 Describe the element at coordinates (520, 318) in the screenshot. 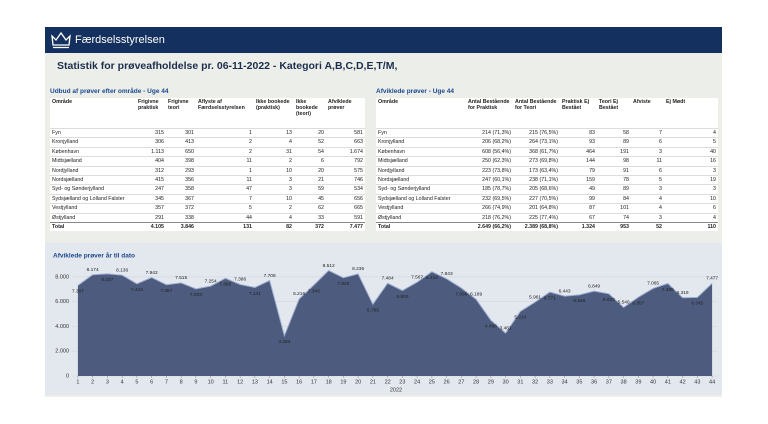

I see `data-label: 5.214` at that location.